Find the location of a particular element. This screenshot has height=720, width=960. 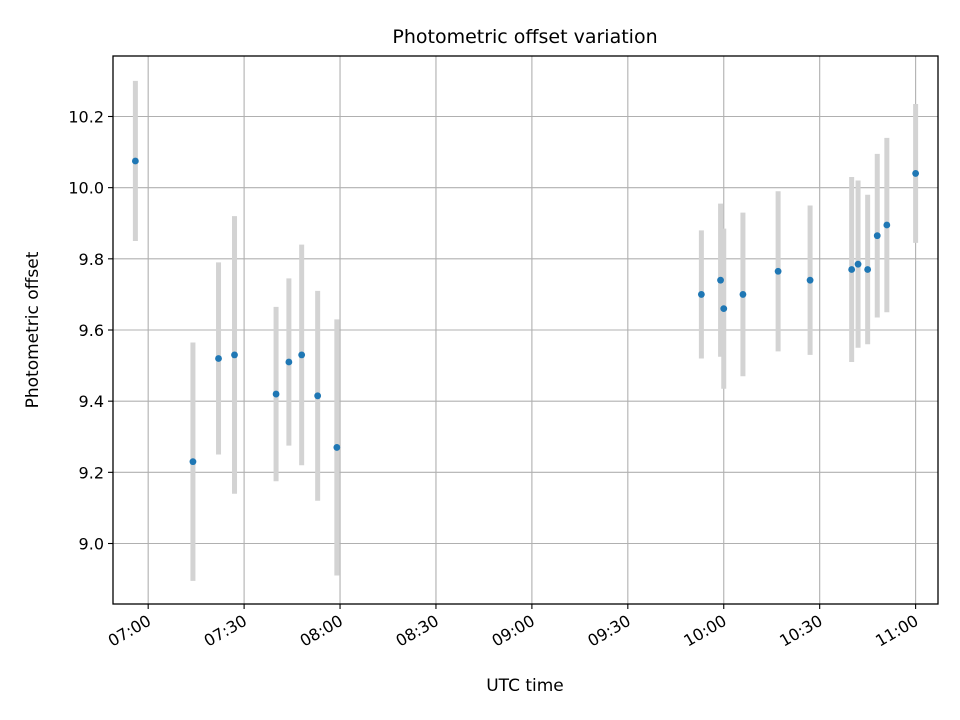

y-tick-label: 9.0 is located at coordinates (91, 544).